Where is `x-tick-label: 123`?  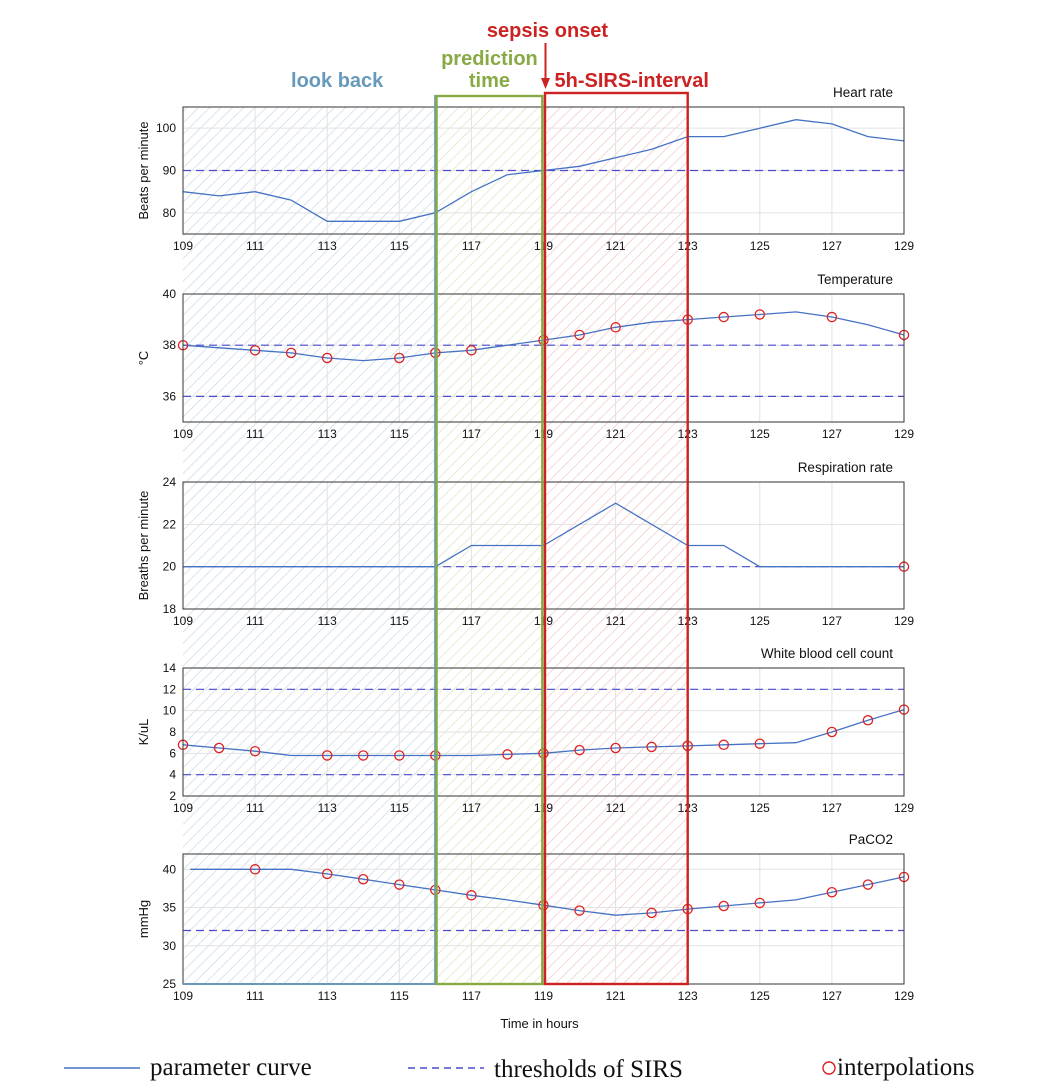
x-tick-label: 123 is located at coordinates (688, 996).